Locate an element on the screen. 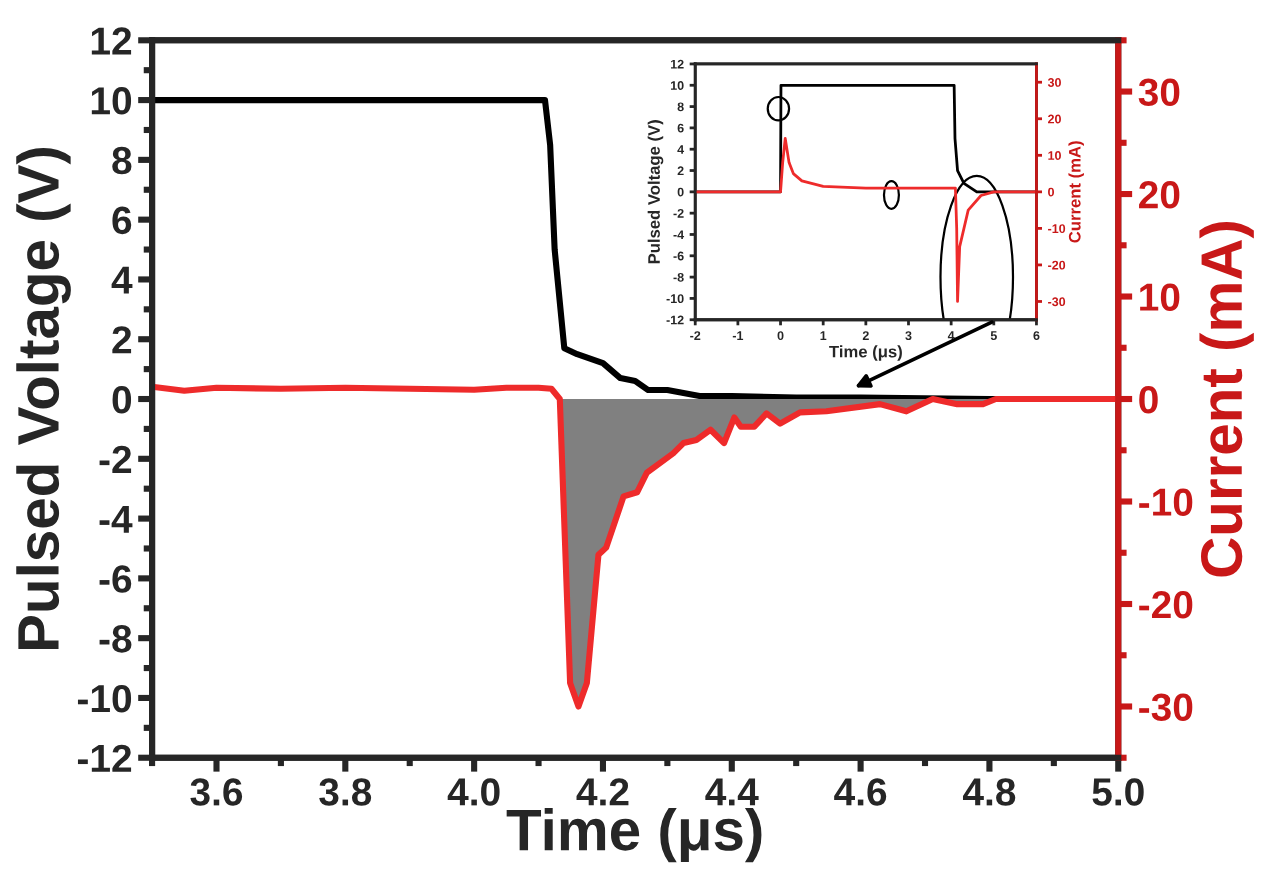  y-tick-label: 10 is located at coordinates (111, 101).